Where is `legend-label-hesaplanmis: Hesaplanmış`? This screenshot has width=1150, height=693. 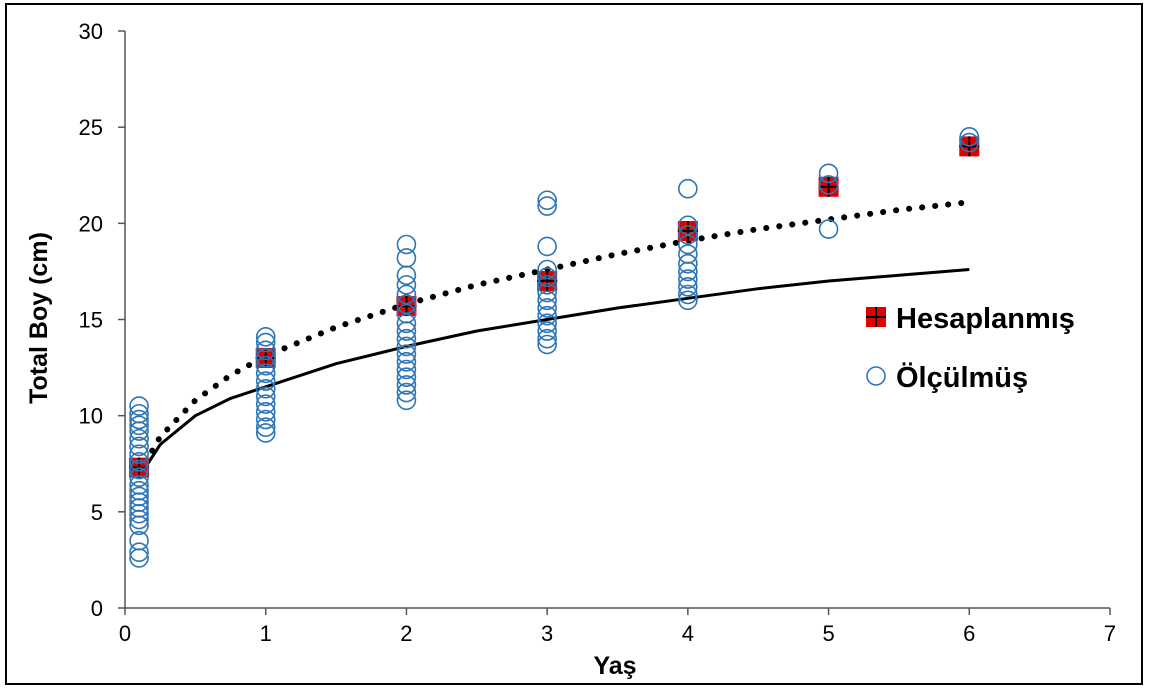
legend-label-hesaplanmis: Hesaplanmış is located at coordinates (985, 319).